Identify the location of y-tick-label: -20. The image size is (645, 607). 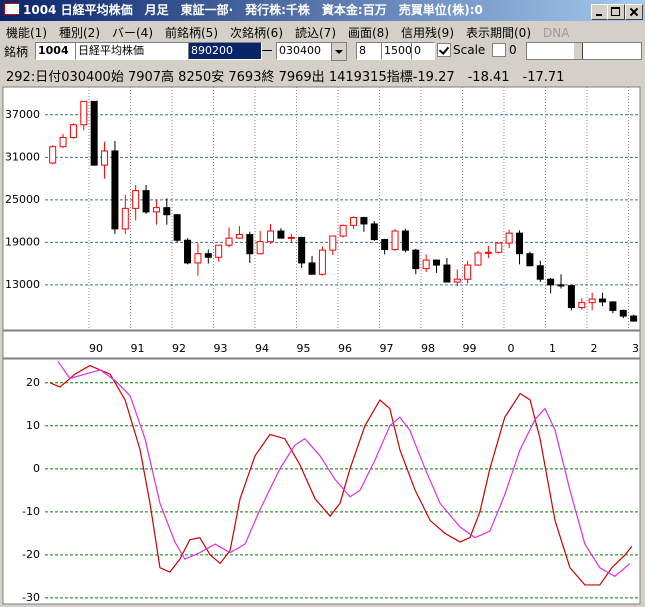
(31, 554).